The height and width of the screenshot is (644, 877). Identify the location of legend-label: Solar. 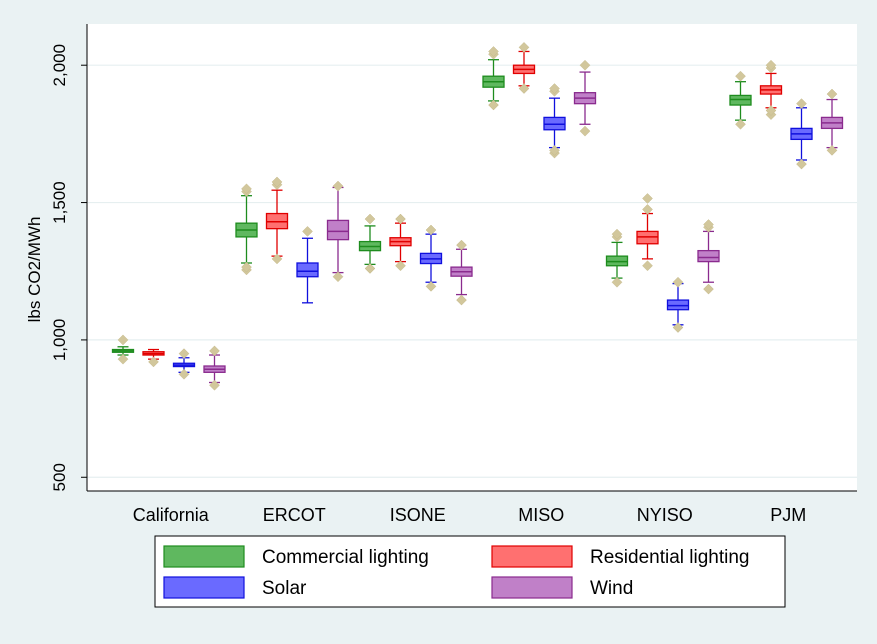
(284, 588).